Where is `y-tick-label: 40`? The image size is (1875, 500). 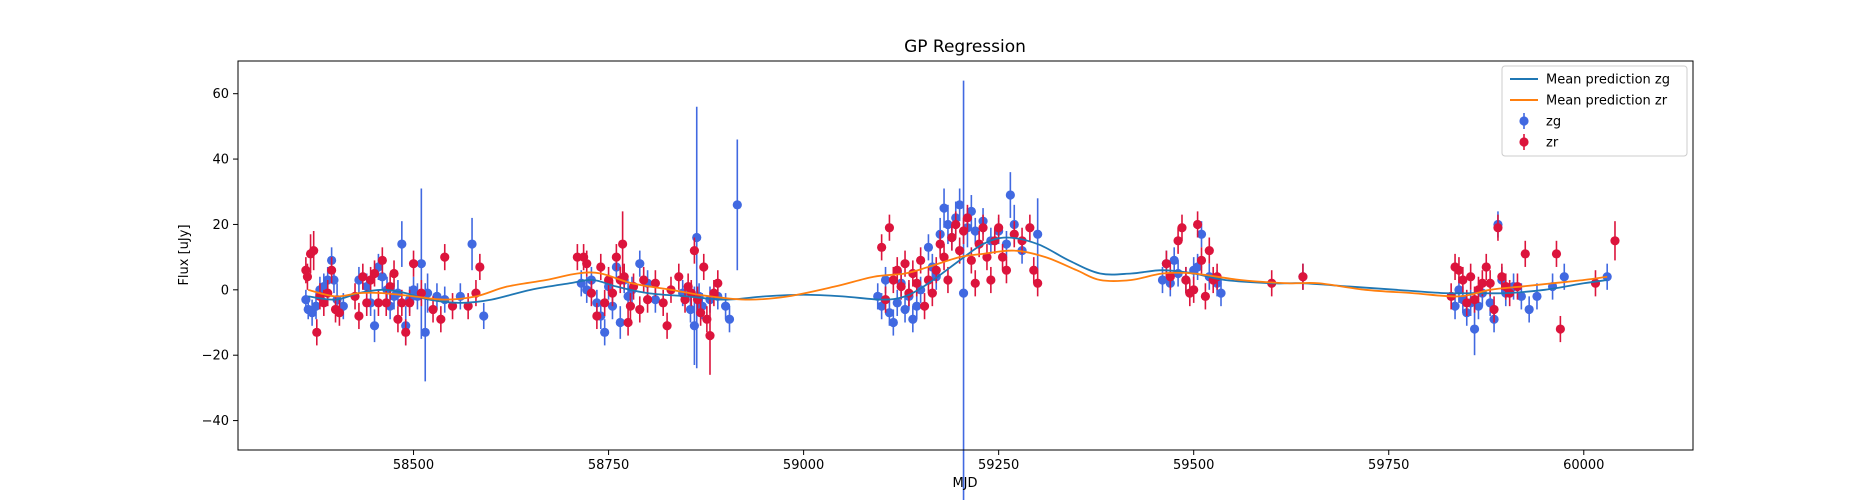 y-tick-label: 40 is located at coordinates (220, 160).